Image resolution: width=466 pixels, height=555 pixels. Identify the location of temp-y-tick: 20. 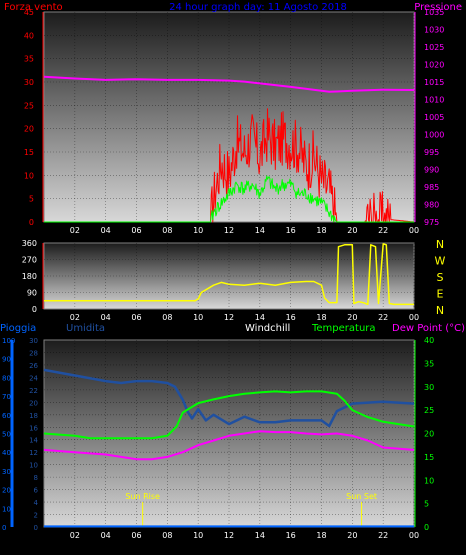
(429, 434).